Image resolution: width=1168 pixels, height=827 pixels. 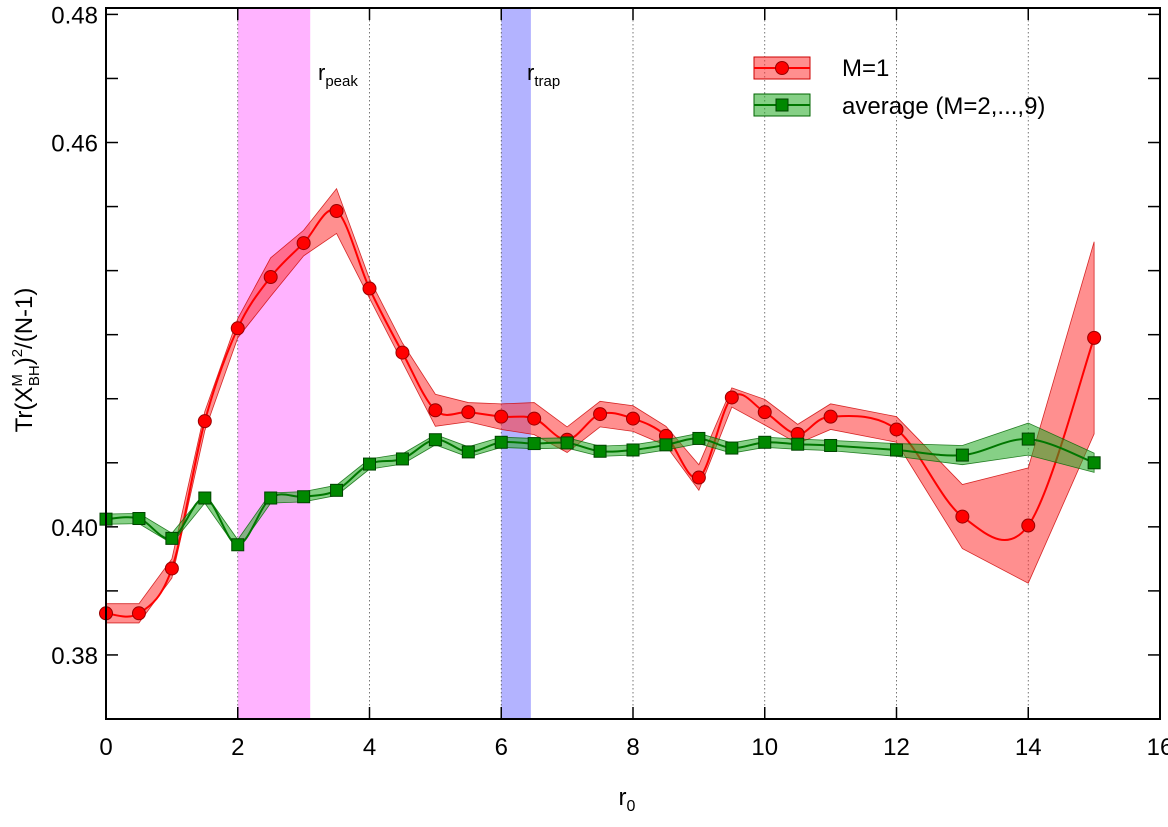 I want to click on y-tick-label: 0.46, so click(x=74, y=144).